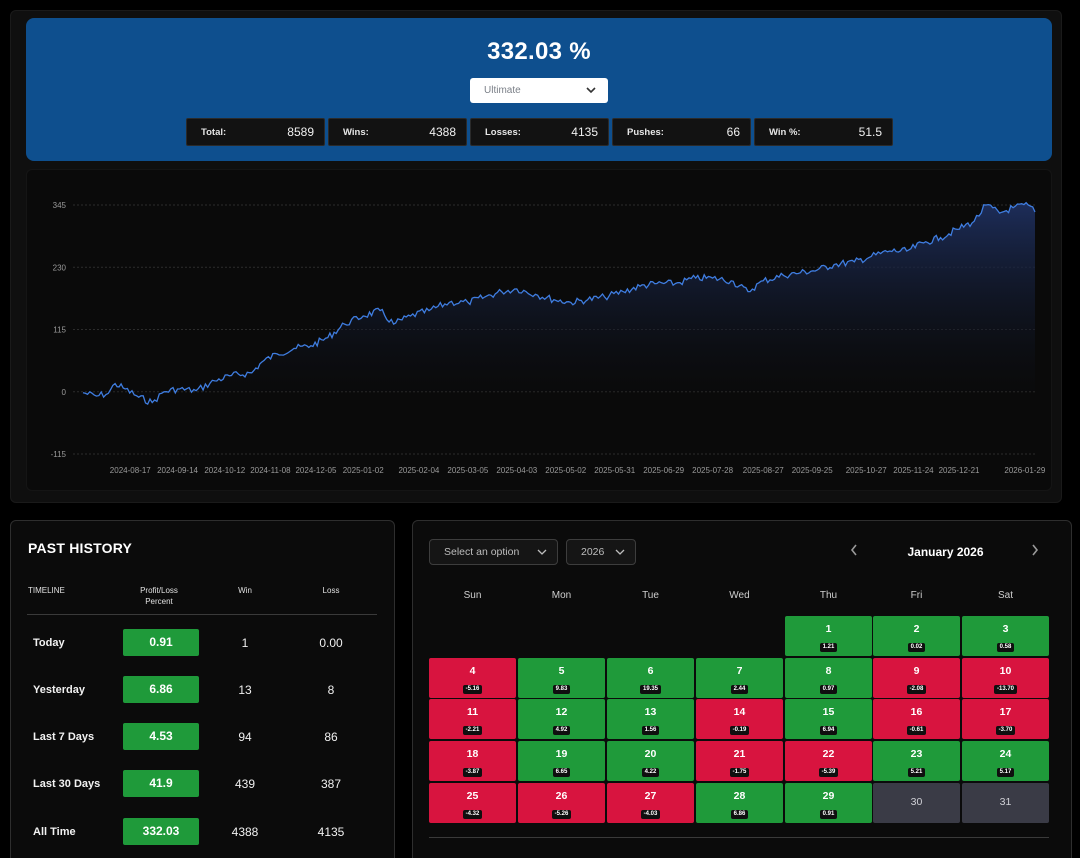 This screenshot has height=858, width=1080. I want to click on calendar-day-25: 25 -4.32, so click(472, 803).